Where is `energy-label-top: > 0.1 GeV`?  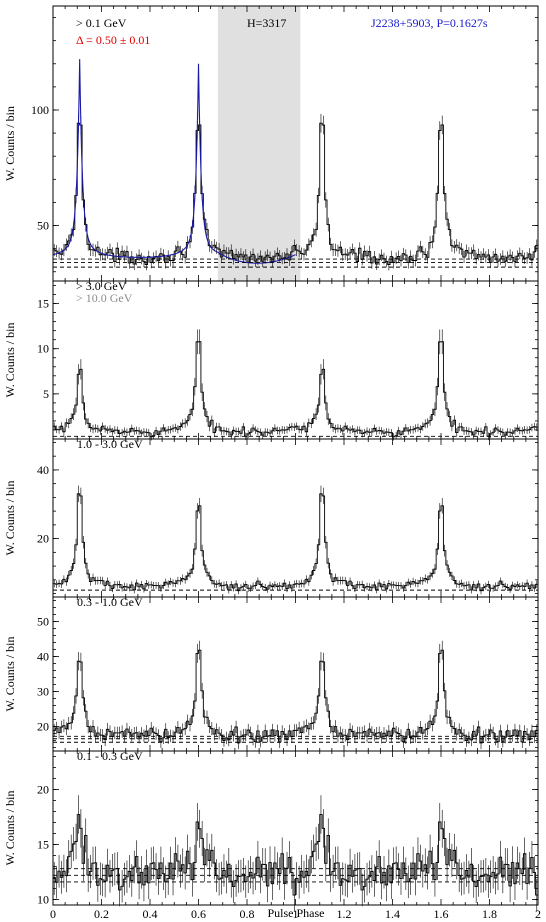 energy-label-top: > 0.1 GeV is located at coordinates (101, 23).